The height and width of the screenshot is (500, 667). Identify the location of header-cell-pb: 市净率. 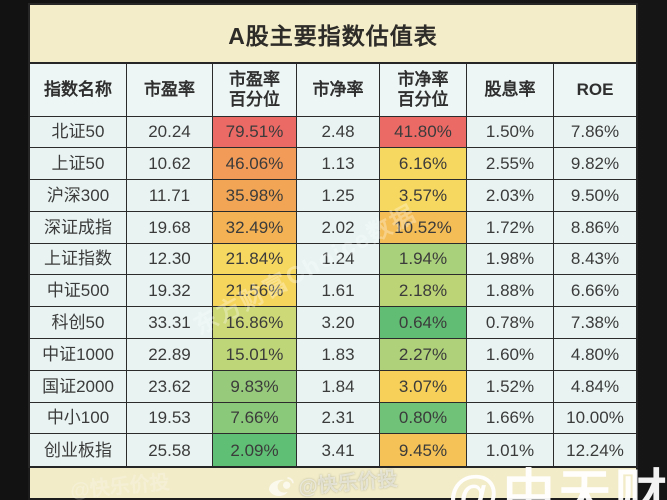
(338, 90).